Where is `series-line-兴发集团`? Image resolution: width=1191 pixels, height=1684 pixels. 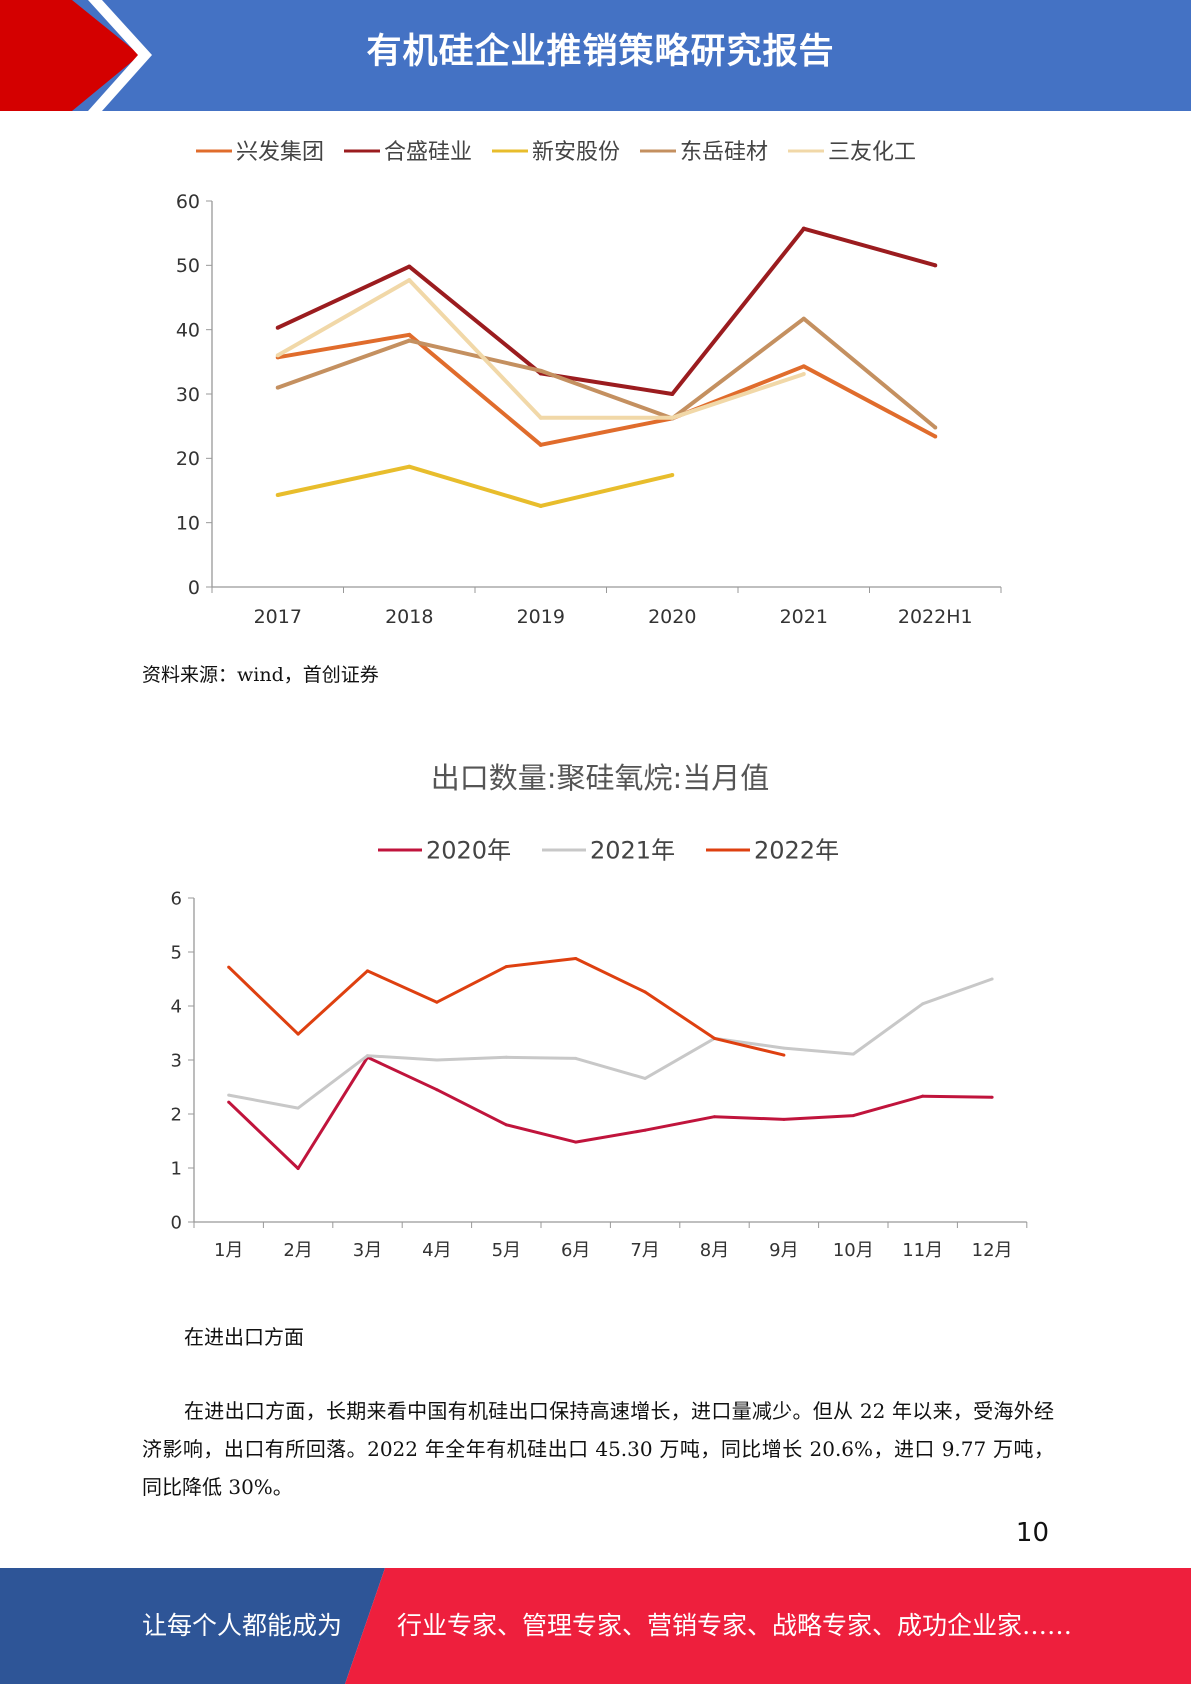
series-line-兴发集团 is located at coordinates (607, 389).